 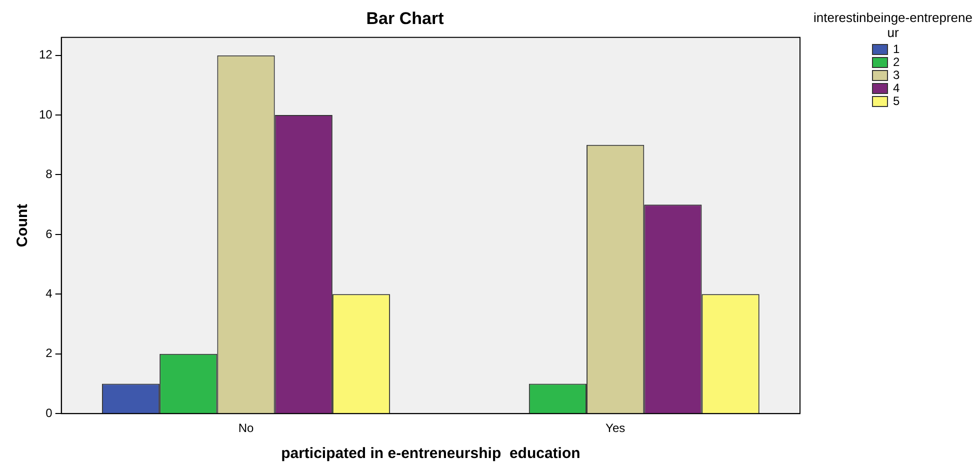 I want to click on legend-label: 2, so click(x=896, y=62).